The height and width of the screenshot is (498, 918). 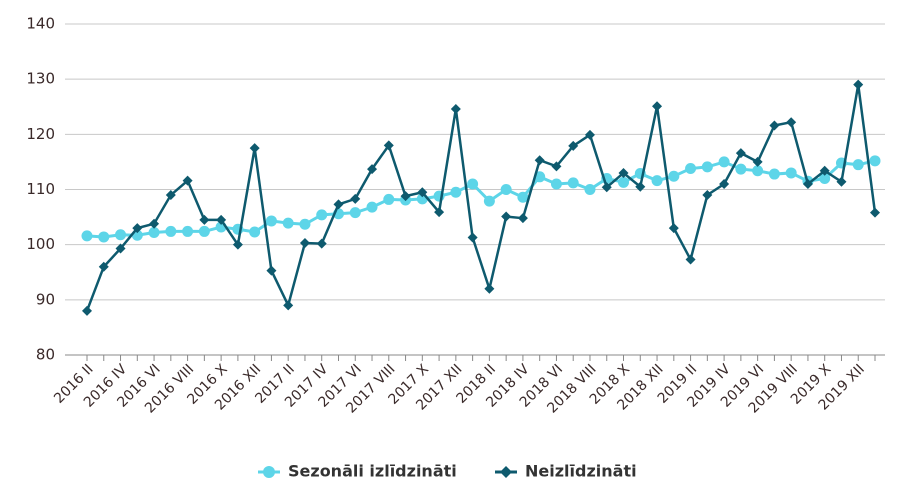 I want to click on legend-label: Sezonāli izlīdzināti, so click(x=372, y=471).